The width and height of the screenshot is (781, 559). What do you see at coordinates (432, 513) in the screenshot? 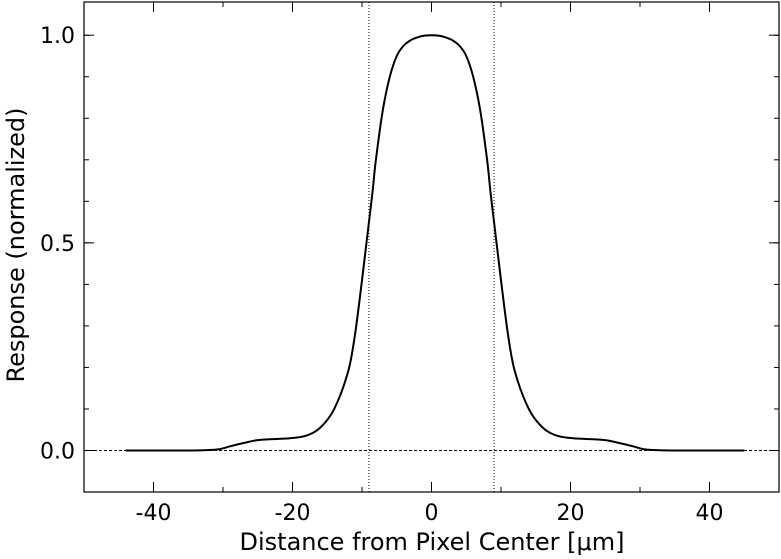
I see `x-tick-label: 0` at bounding box center [432, 513].